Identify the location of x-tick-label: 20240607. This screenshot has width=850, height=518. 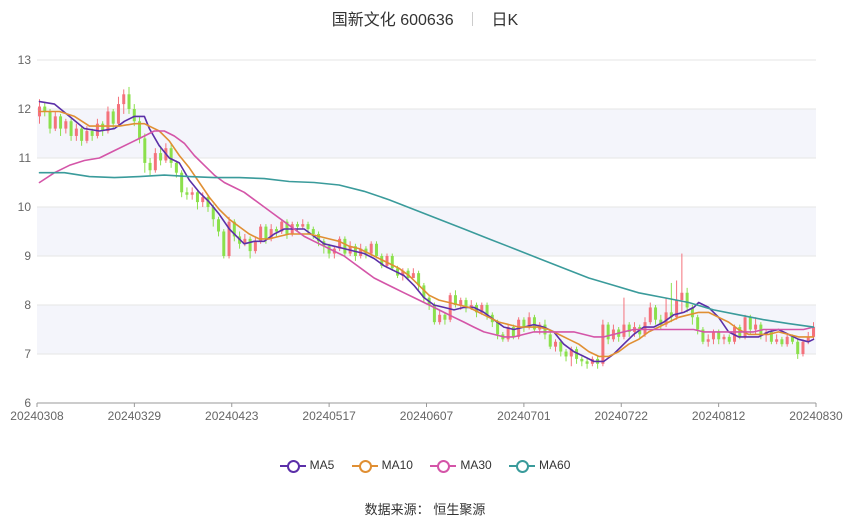
(427, 416).